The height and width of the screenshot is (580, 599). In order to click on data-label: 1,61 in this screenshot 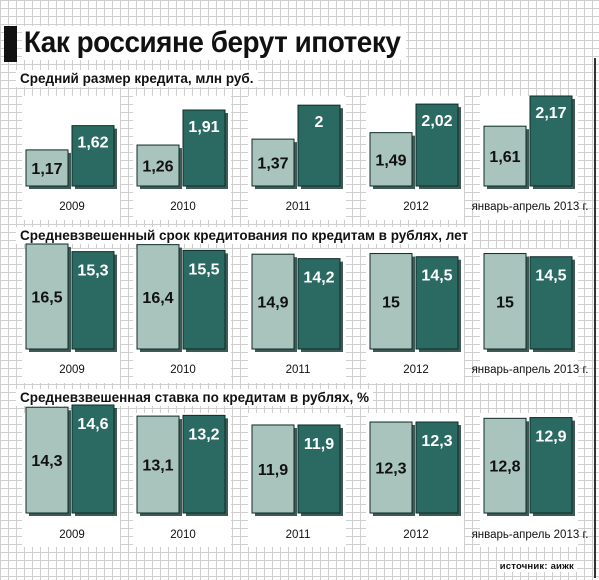, I will do `click(504, 157)`.